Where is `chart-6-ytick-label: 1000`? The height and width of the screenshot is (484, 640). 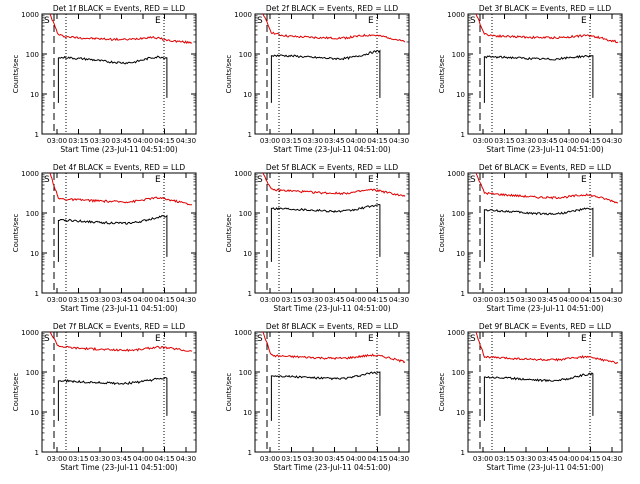
chart-6-ytick-label: 1000 is located at coordinates (456, 174).